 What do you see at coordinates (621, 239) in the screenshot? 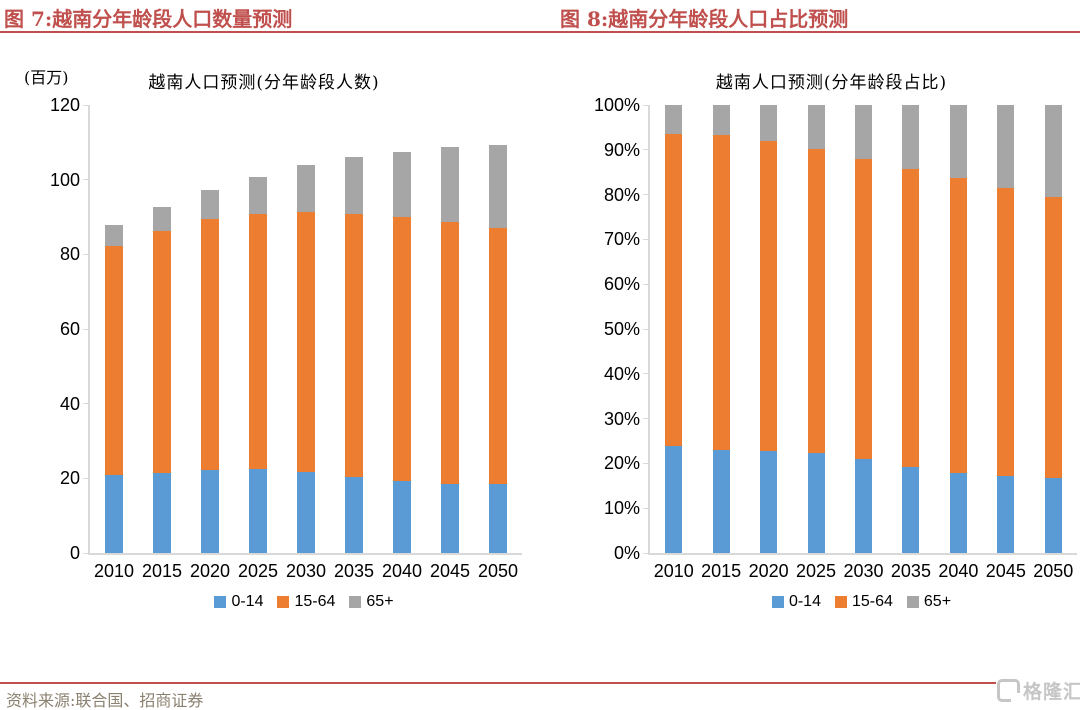
I see `y-tick-label: 70%` at bounding box center [621, 239].